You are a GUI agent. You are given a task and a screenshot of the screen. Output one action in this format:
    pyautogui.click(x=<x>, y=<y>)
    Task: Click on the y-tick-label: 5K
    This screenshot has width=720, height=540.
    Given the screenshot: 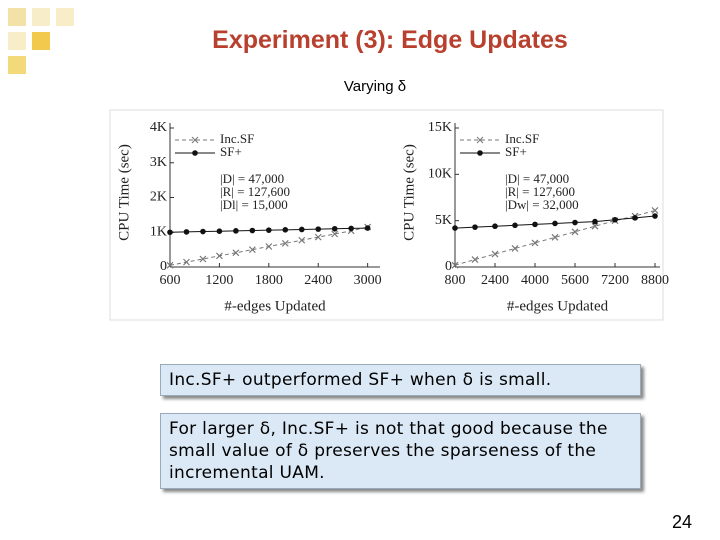 What is the action you would take?
    pyautogui.click(x=443, y=220)
    